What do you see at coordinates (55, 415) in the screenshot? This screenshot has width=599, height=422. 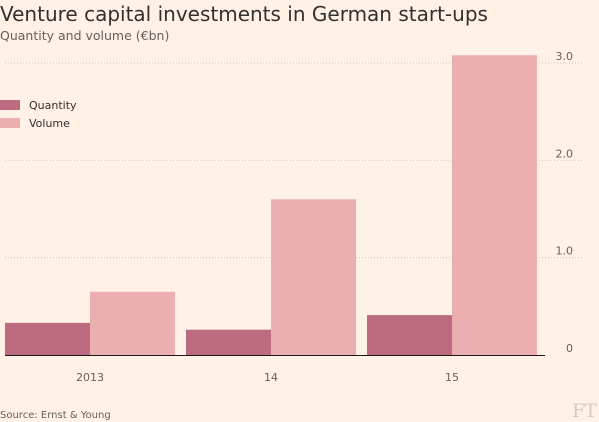 I see `source-note: Source: Ernst & Young` at bounding box center [55, 415].